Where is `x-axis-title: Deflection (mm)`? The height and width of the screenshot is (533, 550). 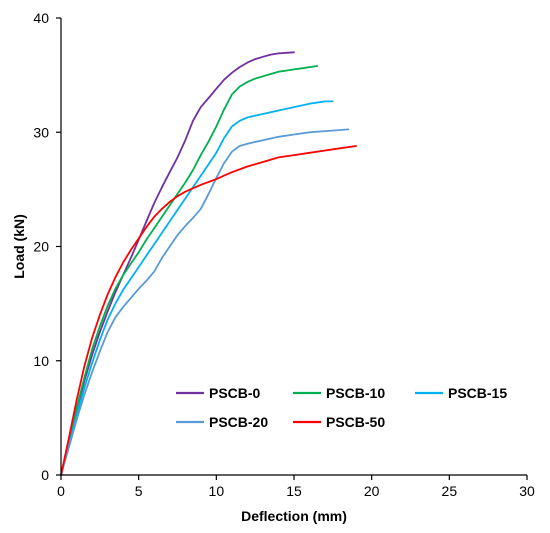 x-axis-title: Deflection (mm) is located at coordinates (294, 516).